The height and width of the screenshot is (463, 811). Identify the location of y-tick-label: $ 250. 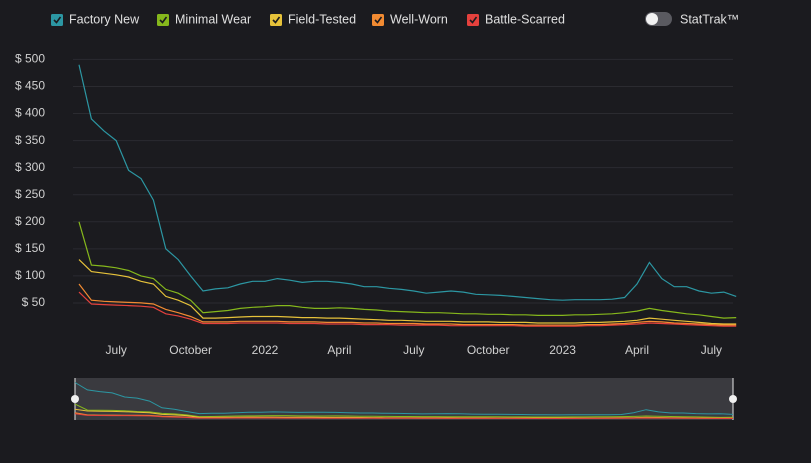
(30, 194).